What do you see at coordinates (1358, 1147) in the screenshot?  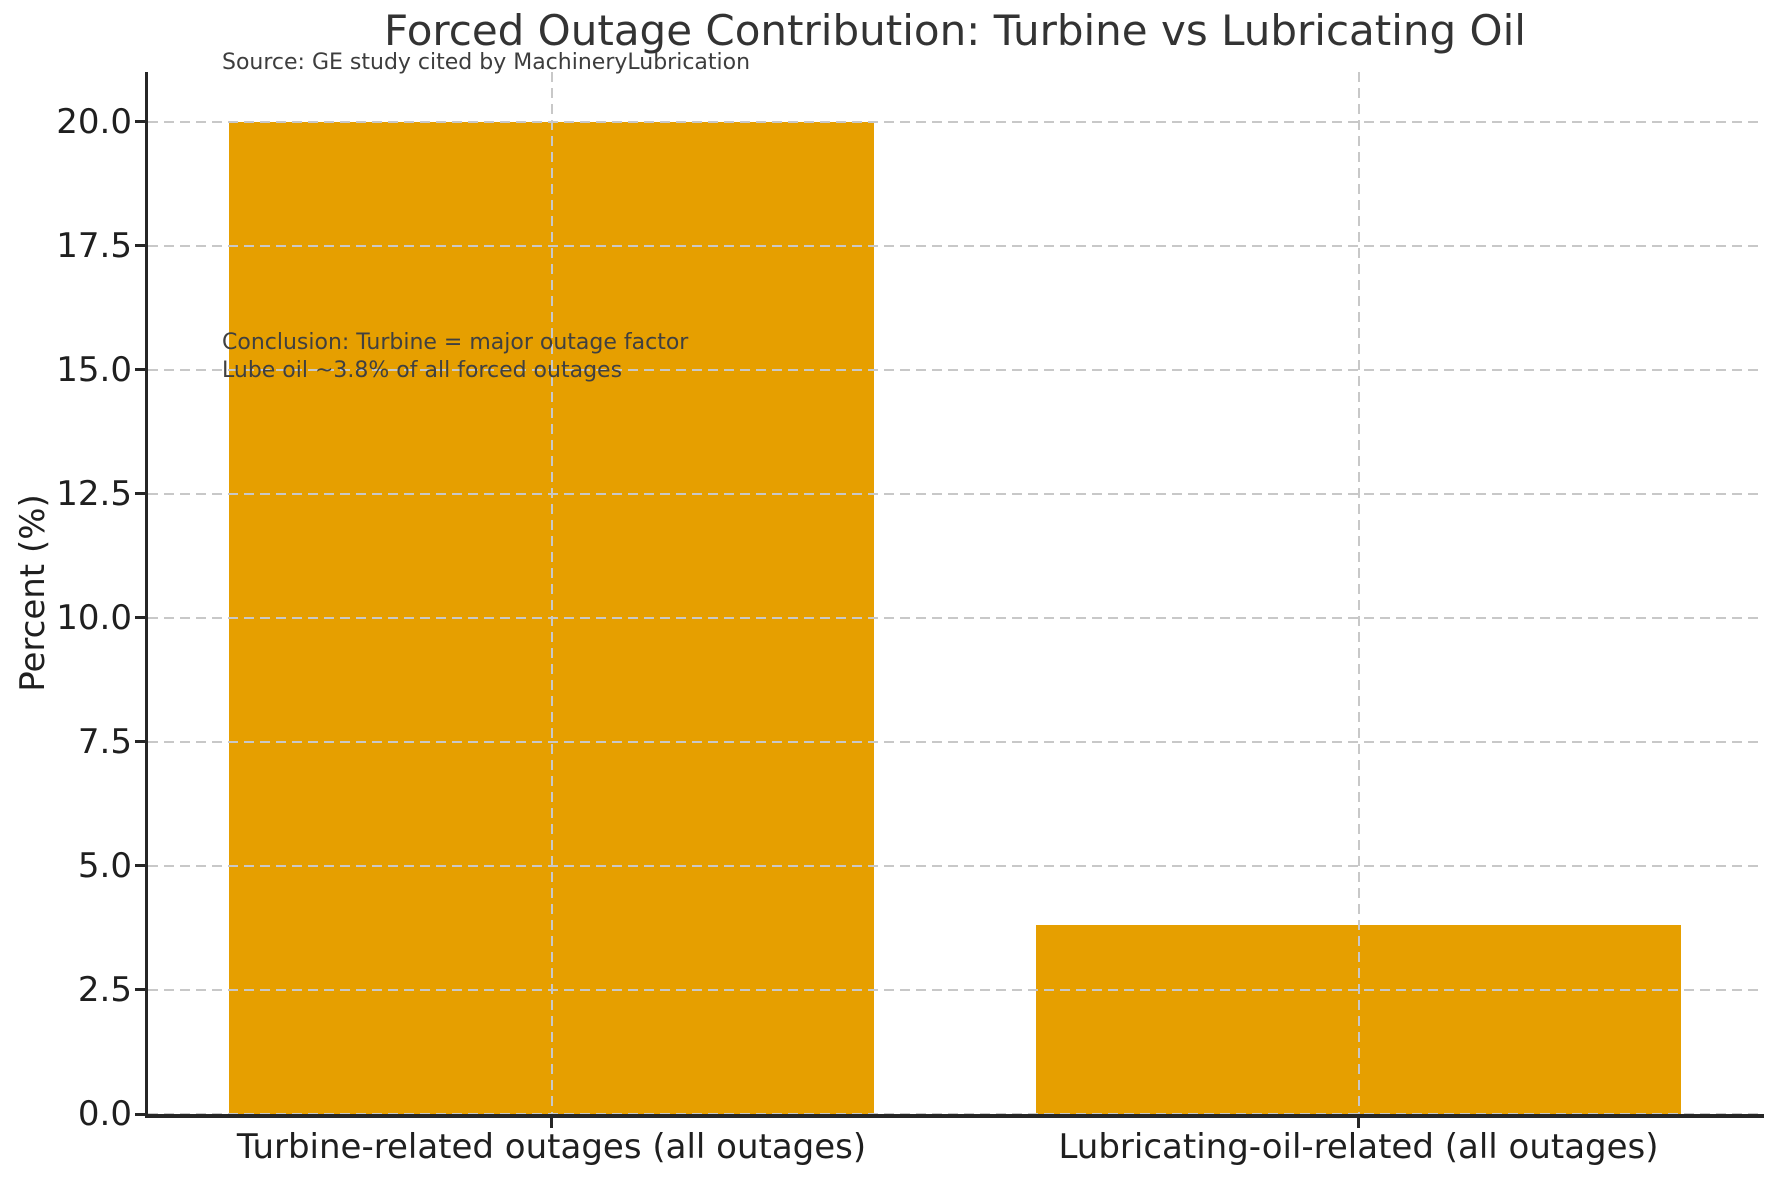 I see `x-tick-label: Lubricating-oil-related (all outages)` at bounding box center [1358, 1147].